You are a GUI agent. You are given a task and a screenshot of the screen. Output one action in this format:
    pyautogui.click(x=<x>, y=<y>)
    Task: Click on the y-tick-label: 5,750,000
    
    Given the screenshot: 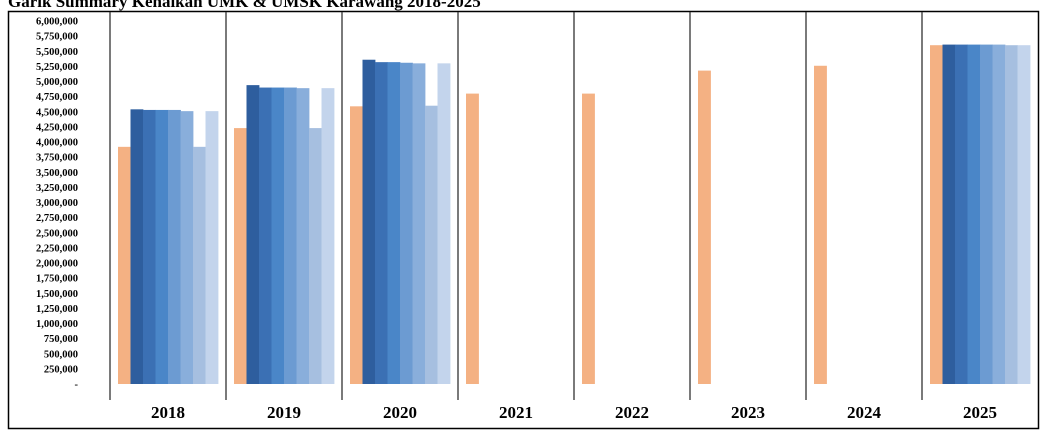 What is the action you would take?
    pyautogui.click(x=57, y=37)
    